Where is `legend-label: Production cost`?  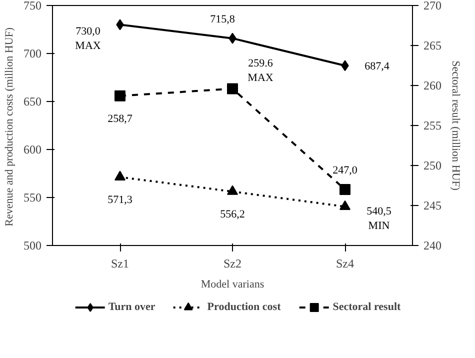 legend-label: Production cost is located at coordinates (244, 307).